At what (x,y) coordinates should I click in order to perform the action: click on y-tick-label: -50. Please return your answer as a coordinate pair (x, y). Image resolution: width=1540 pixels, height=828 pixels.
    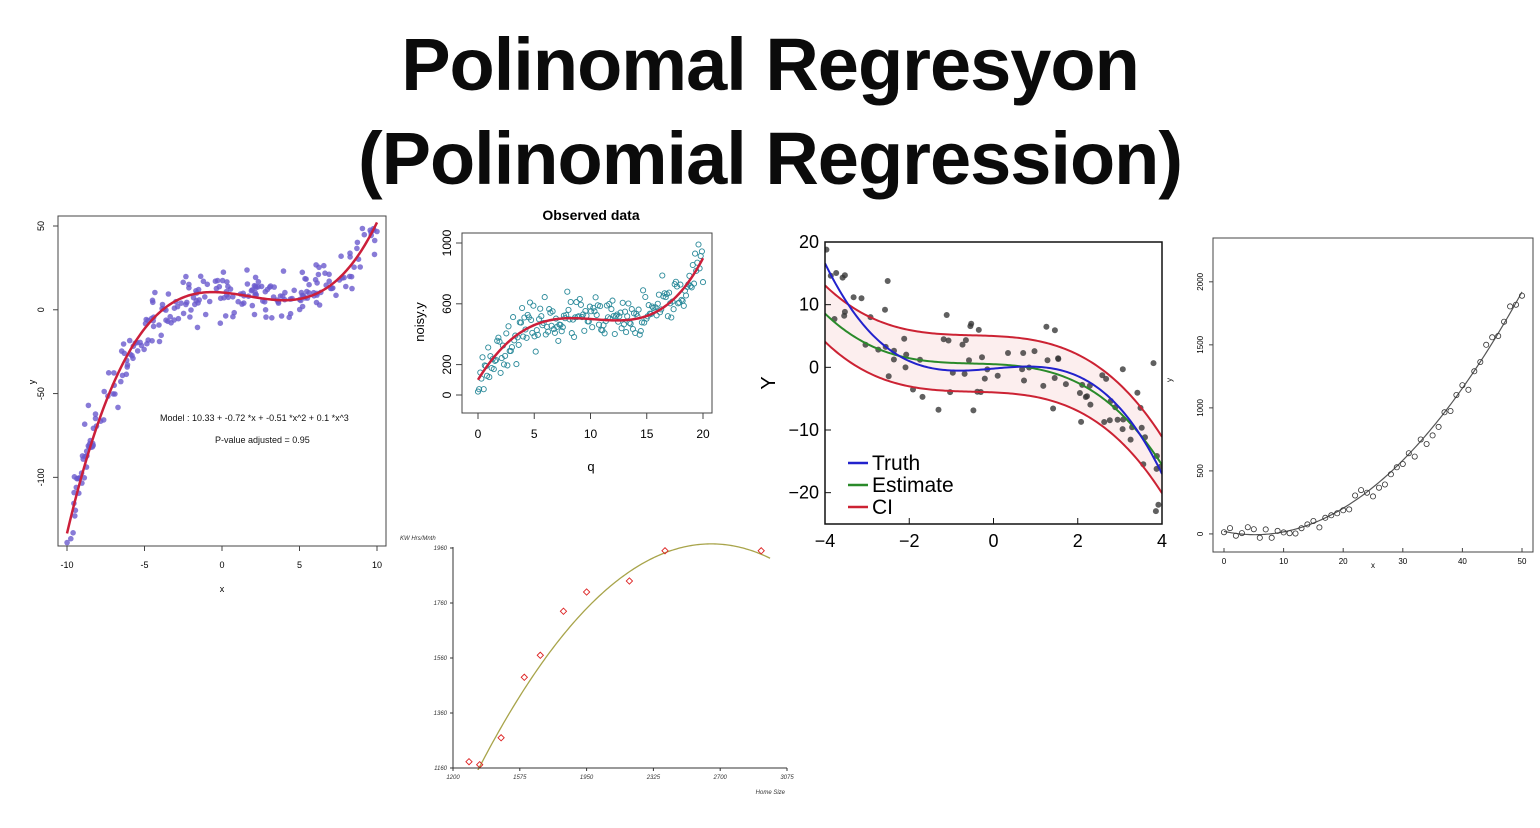
    Looking at the image, I should click on (41, 393).